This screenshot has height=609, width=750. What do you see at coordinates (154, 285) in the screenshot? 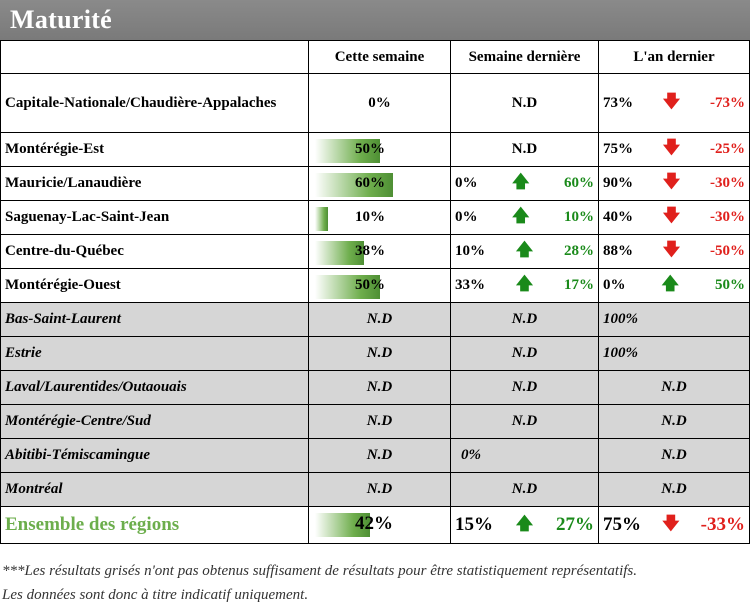
I see `region-name: Montérégie-Ouest` at bounding box center [154, 285].